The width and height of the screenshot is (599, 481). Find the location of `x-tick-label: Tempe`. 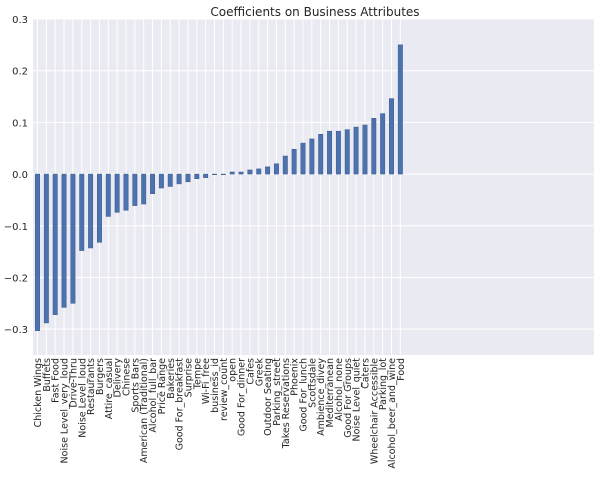

x-tick-label: Tempe is located at coordinates (197, 374).